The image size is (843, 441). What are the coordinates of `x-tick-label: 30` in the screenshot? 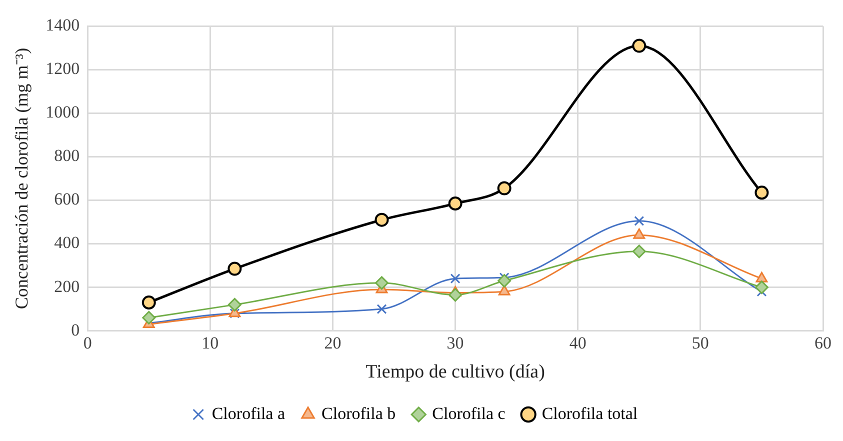 It's located at (455, 342).